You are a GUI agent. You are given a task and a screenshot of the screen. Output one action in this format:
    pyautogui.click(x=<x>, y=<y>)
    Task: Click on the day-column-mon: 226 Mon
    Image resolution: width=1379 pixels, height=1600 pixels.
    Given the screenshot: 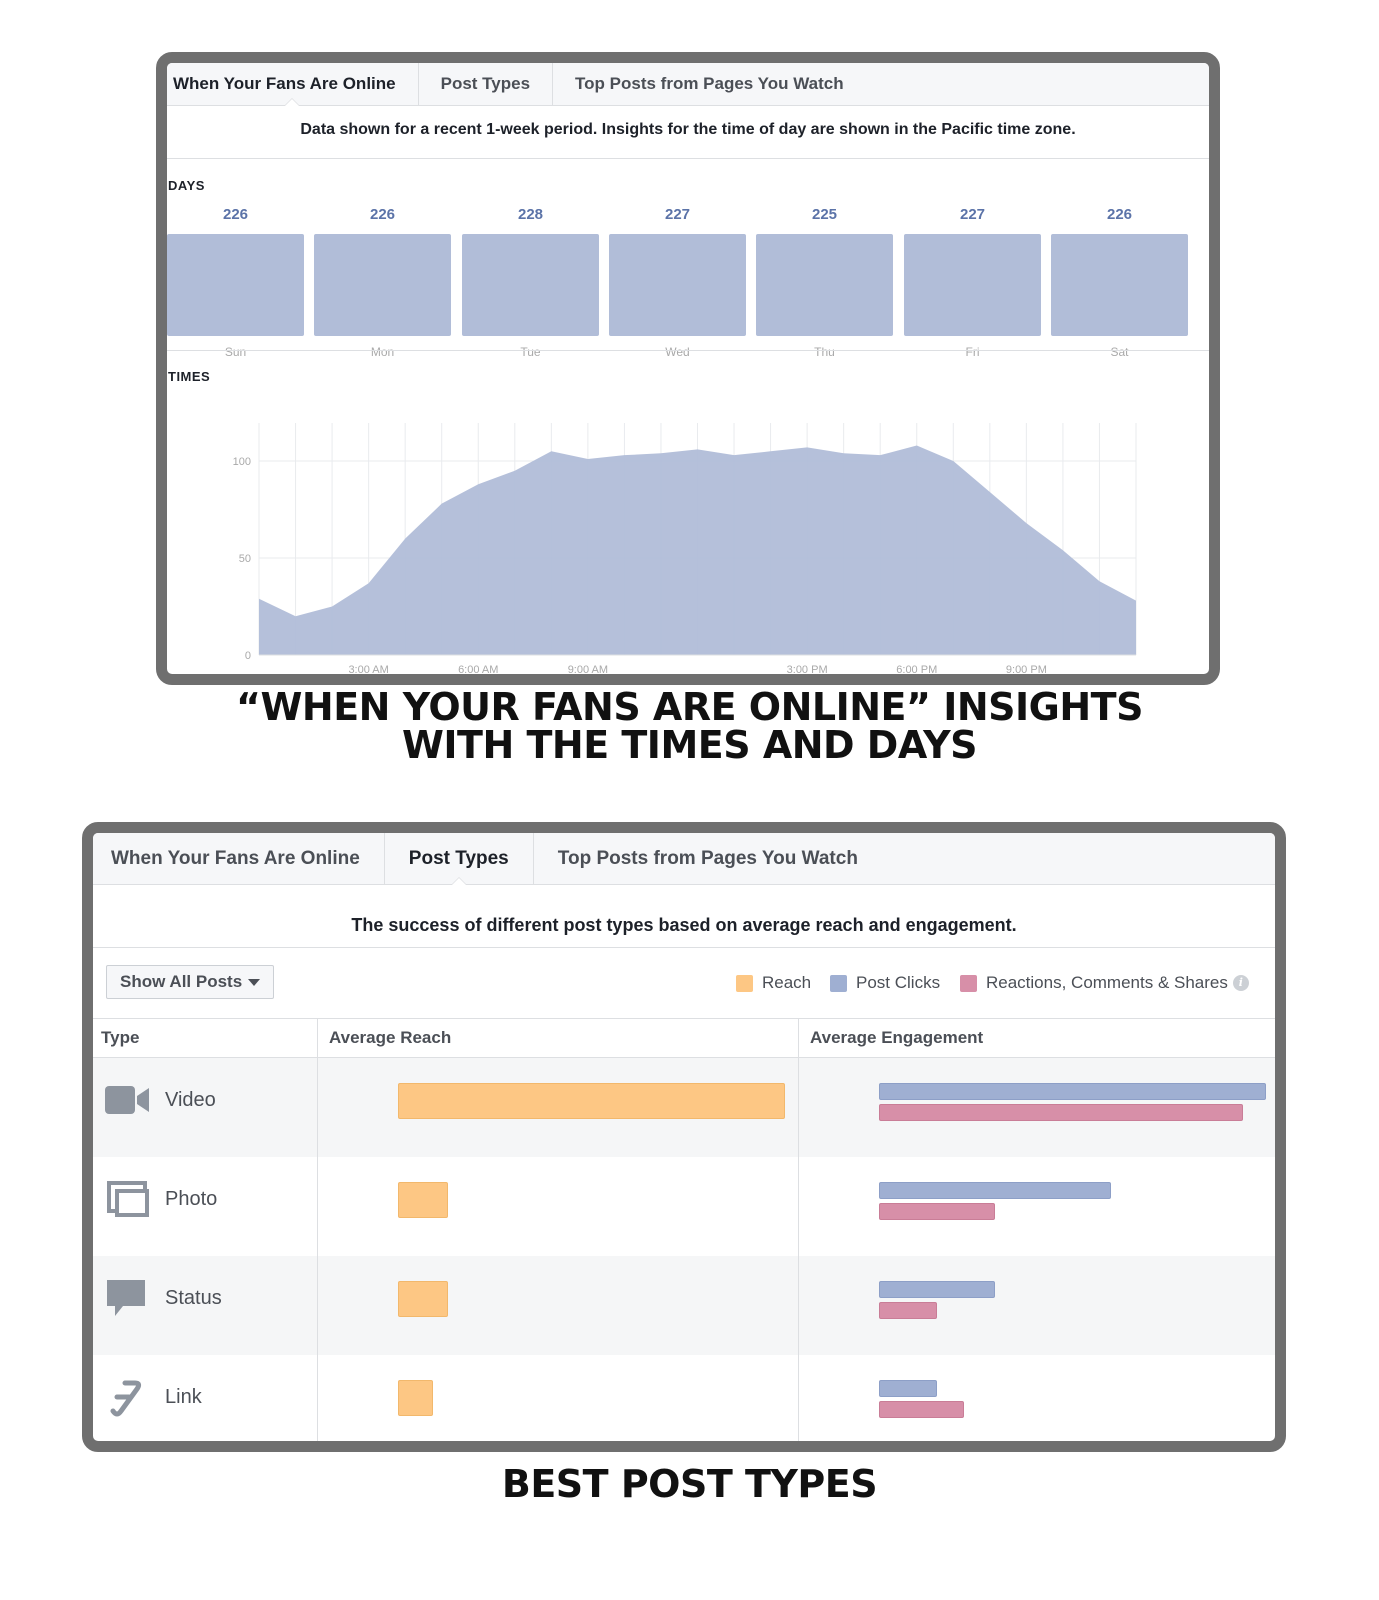 What is the action you would take?
    pyautogui.click(x=382, y=277)
    